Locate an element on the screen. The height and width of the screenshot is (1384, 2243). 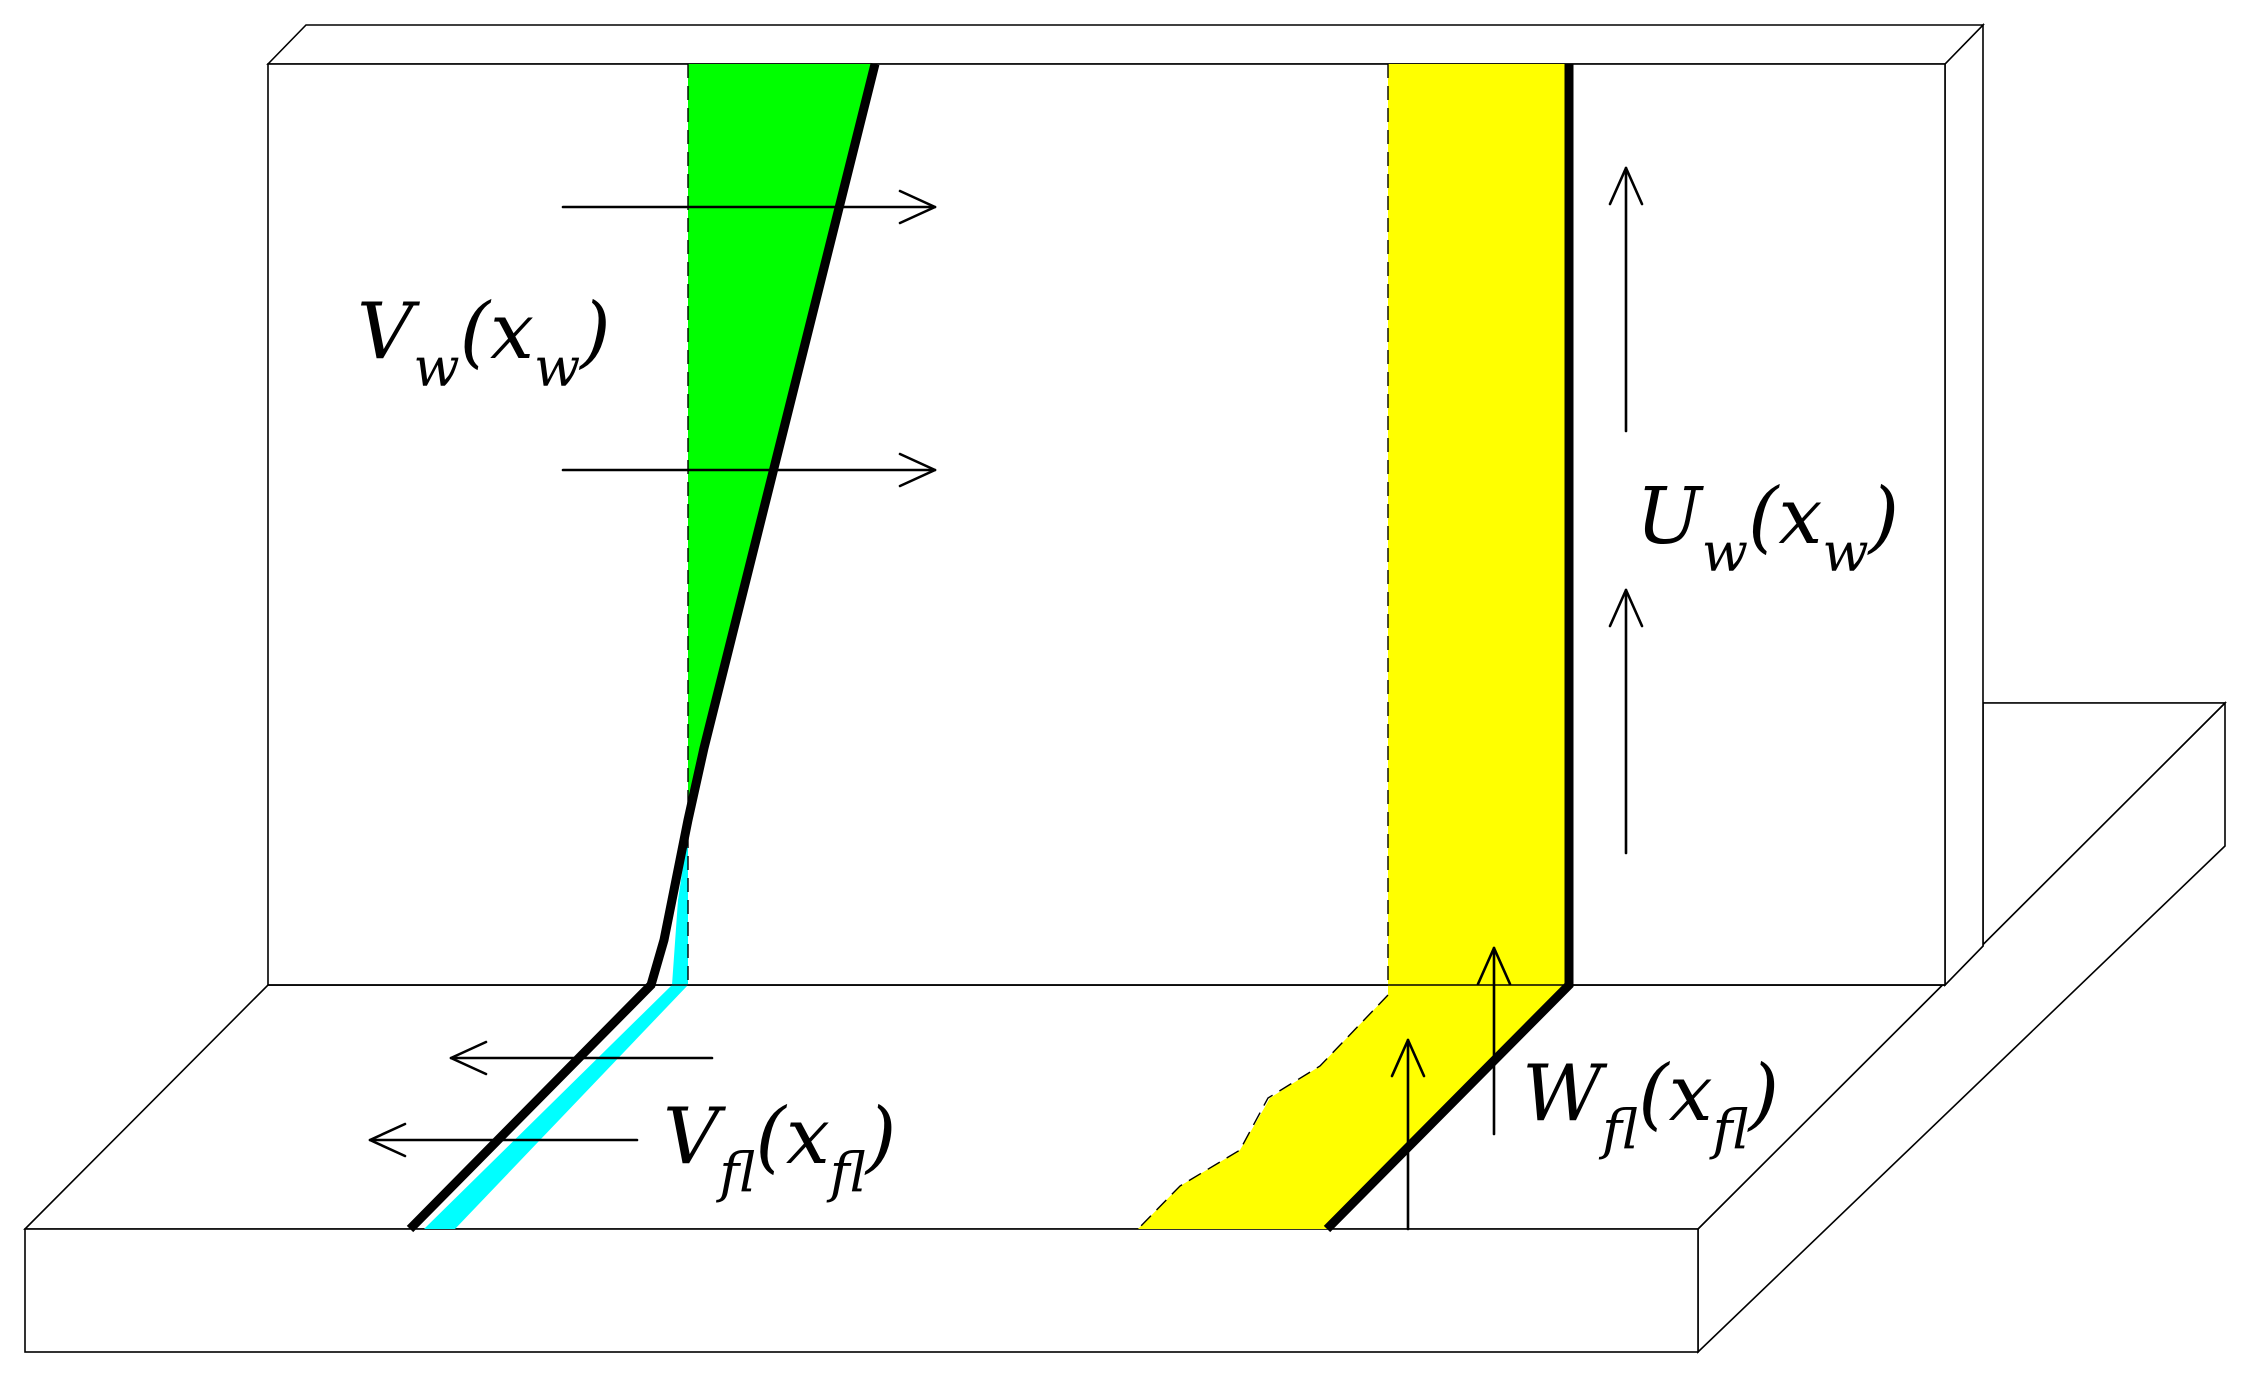
web-axial-arrow-upper is located at coordinates (1626, 299).